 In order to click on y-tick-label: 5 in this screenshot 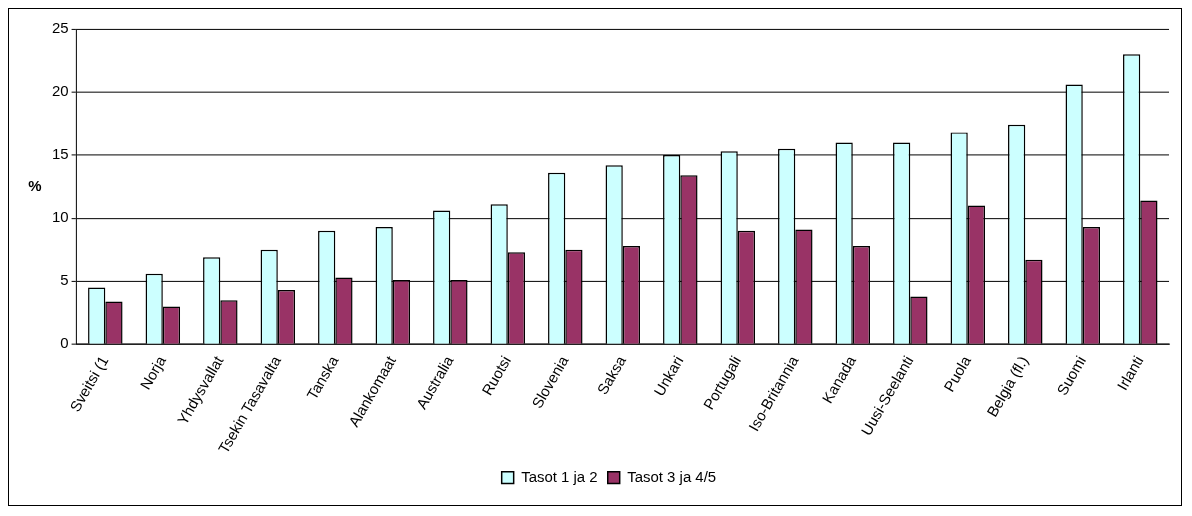, I will do `click(64, 280)`.